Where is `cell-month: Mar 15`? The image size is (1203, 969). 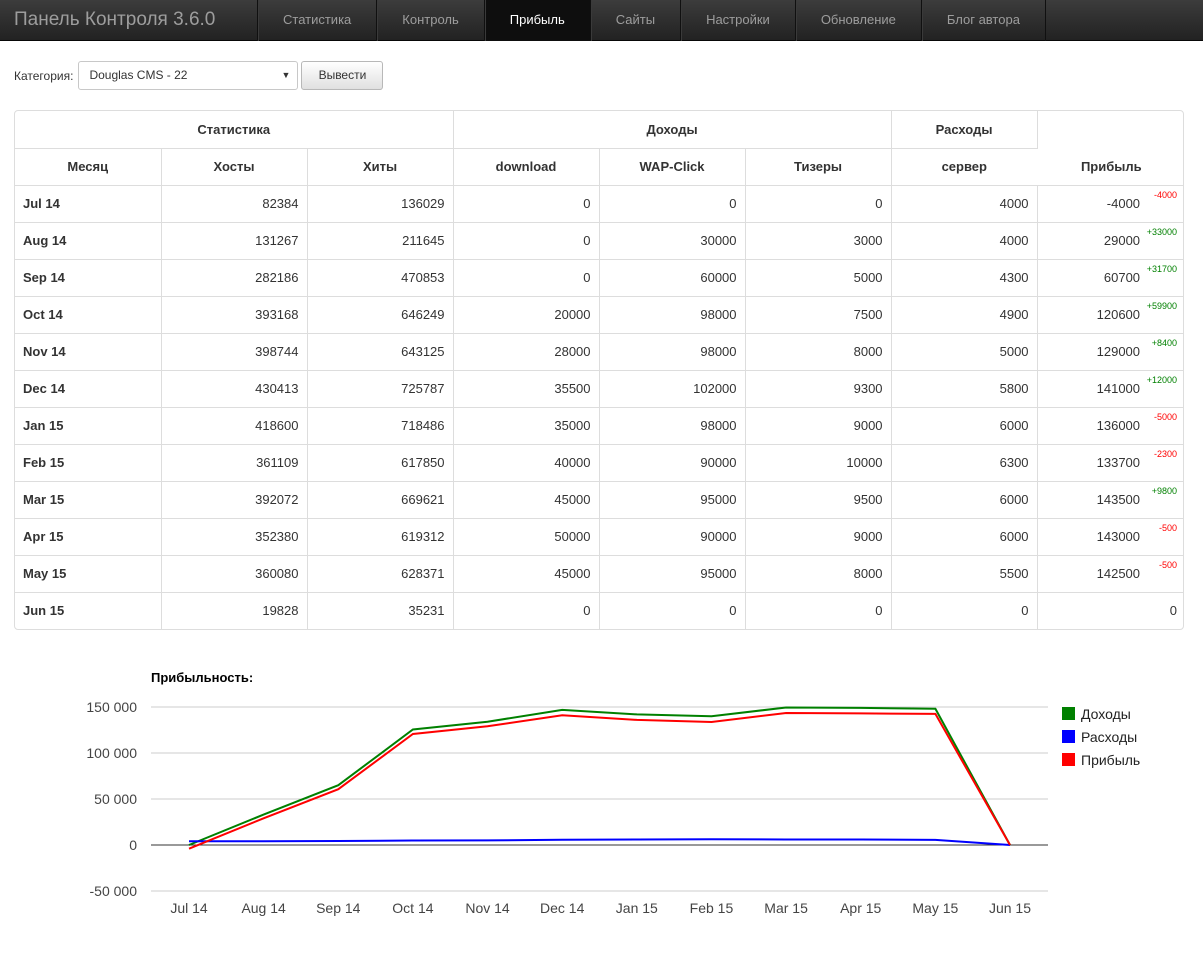
cell-month: Mar 15 is located at coordinates (88, 500).